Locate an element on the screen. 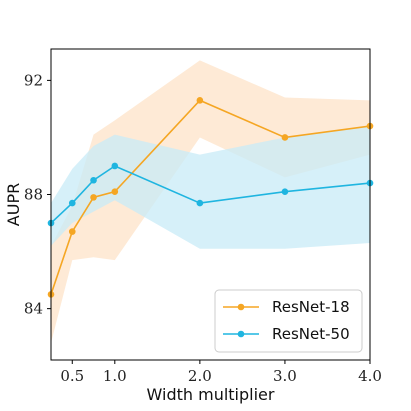 This screenshot has height=411, width=411. x-tick-label: 3.0 is located at coordinates (285, 376).